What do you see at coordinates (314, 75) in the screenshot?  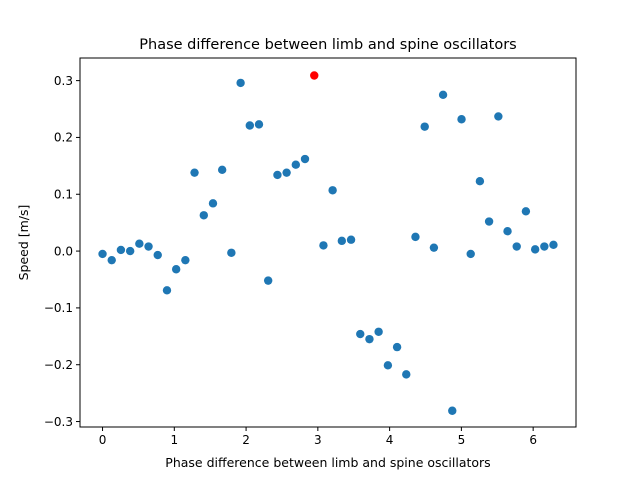 I see `highlighted-data-point` at bounding box center [314, 75].